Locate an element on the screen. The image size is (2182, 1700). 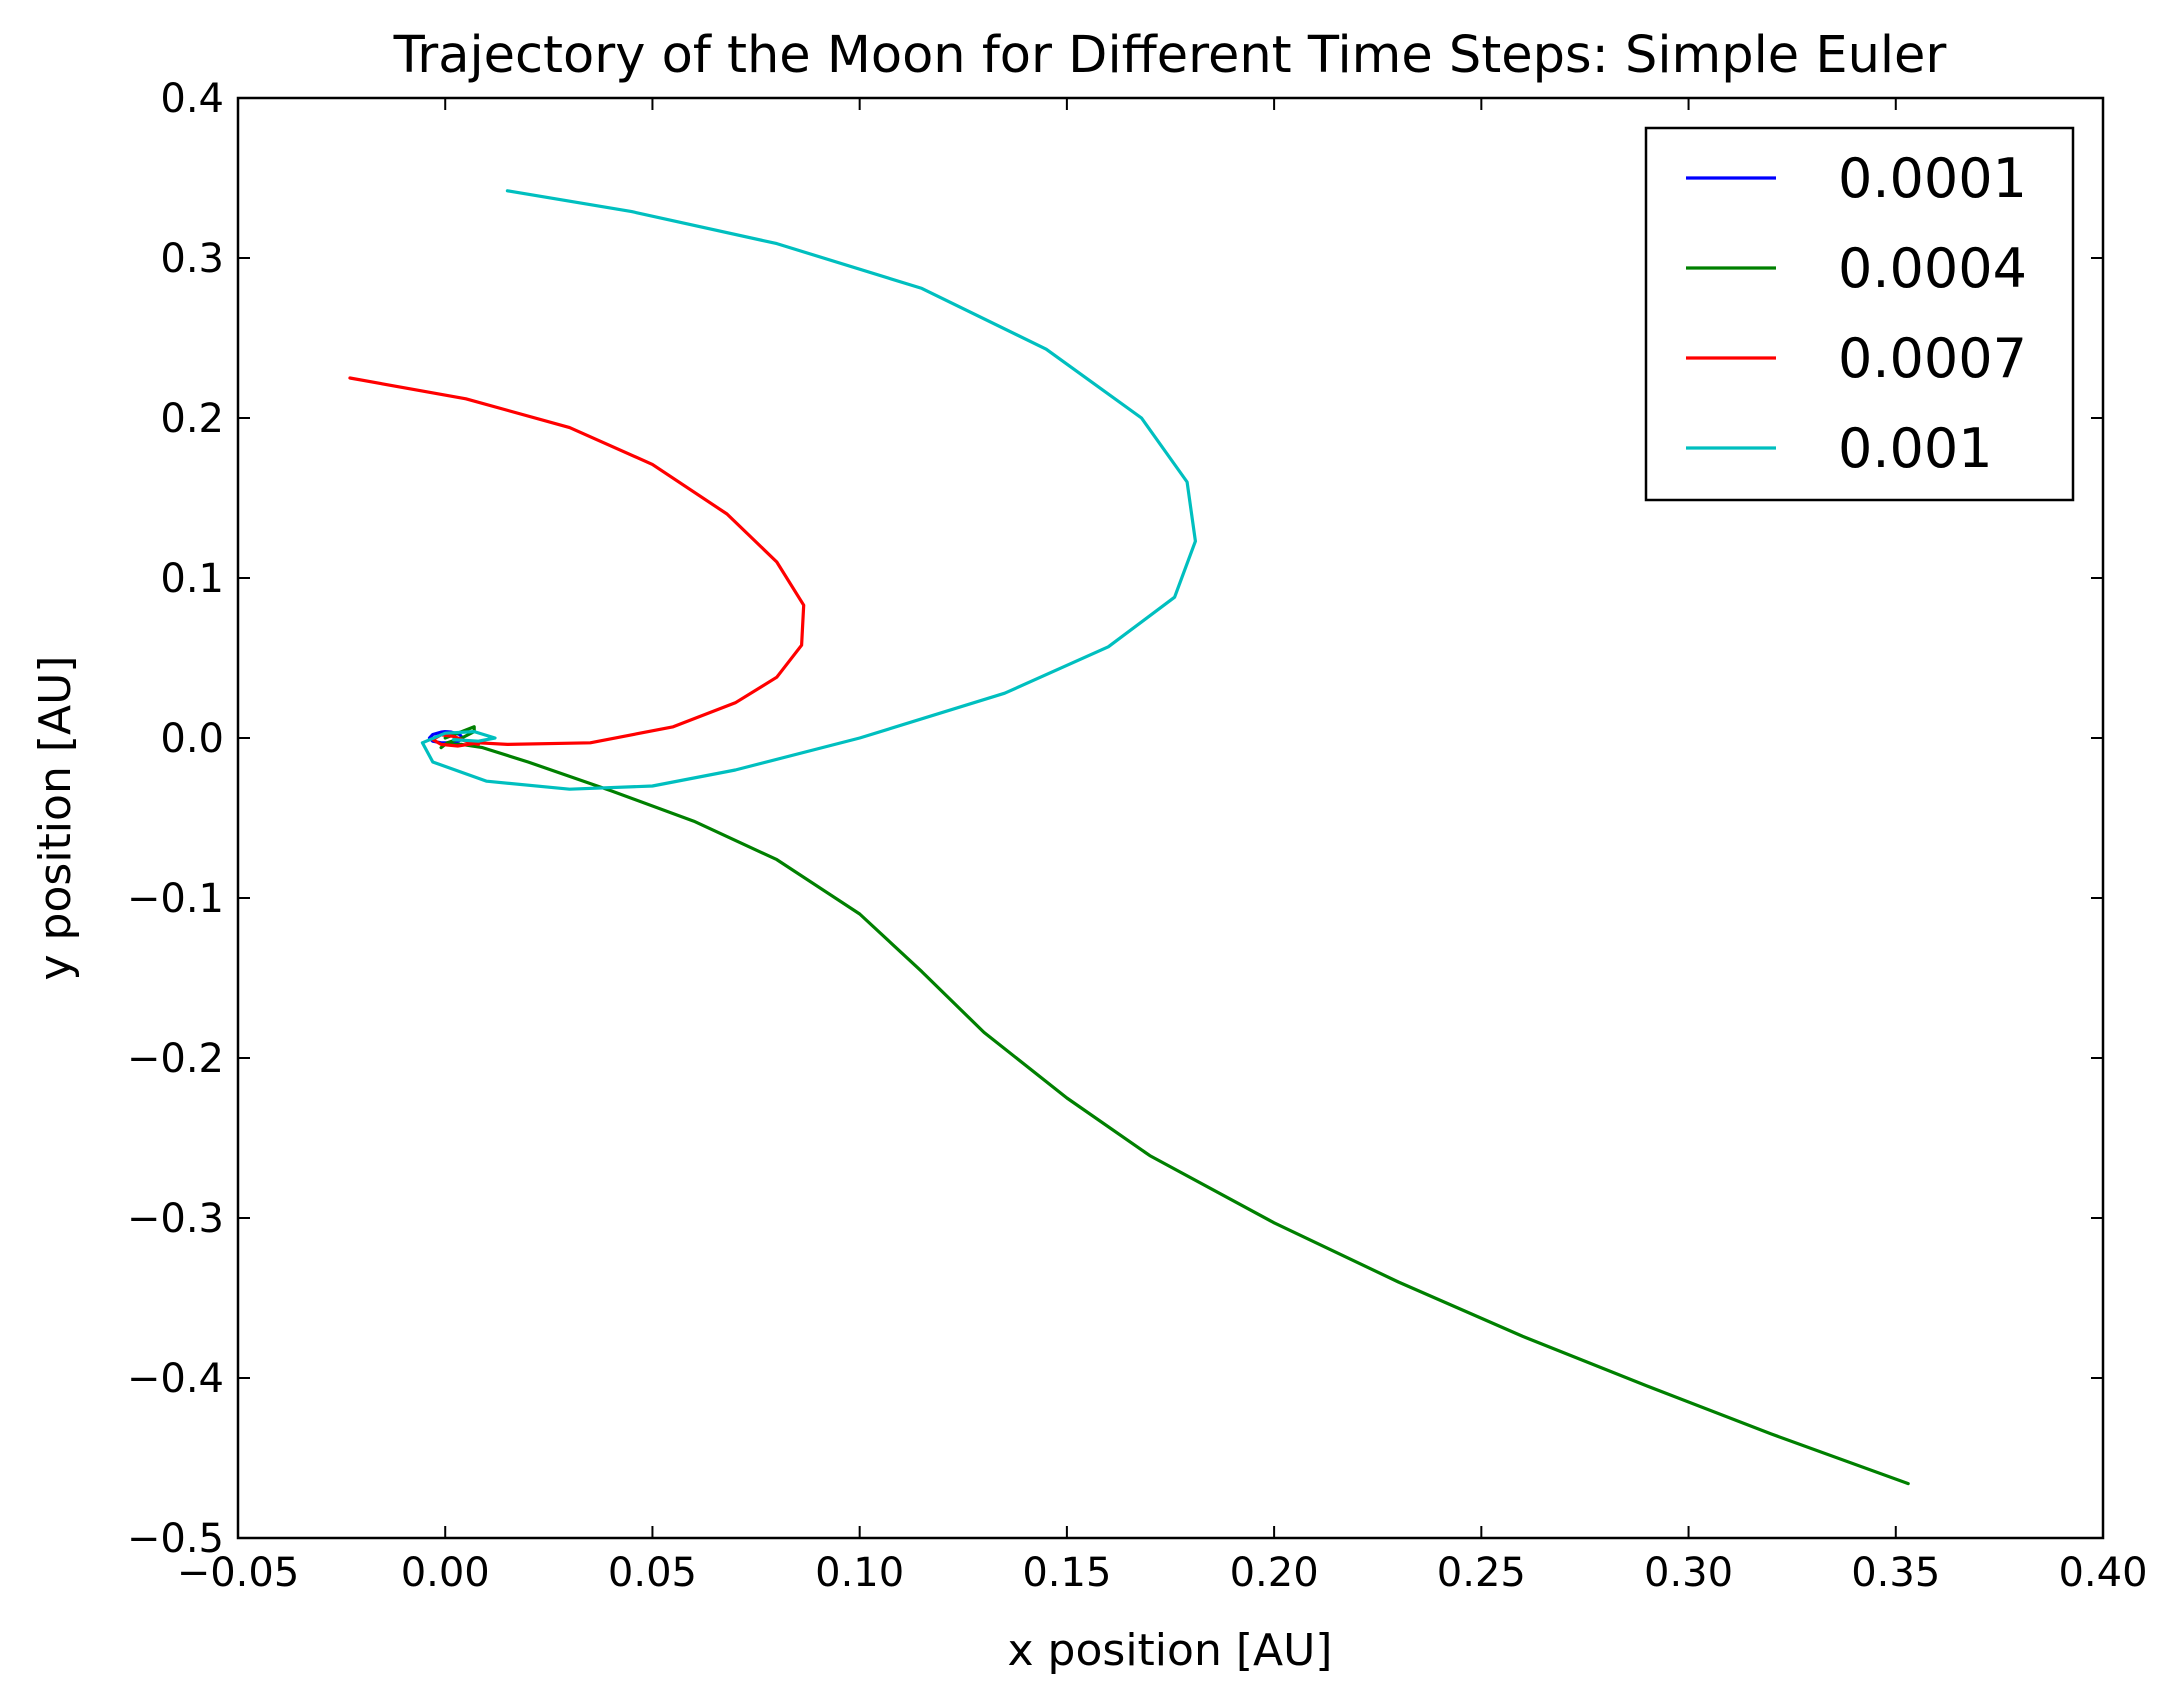
x-axis-label: x position [AU] is located at coordinates (1170, 1650).